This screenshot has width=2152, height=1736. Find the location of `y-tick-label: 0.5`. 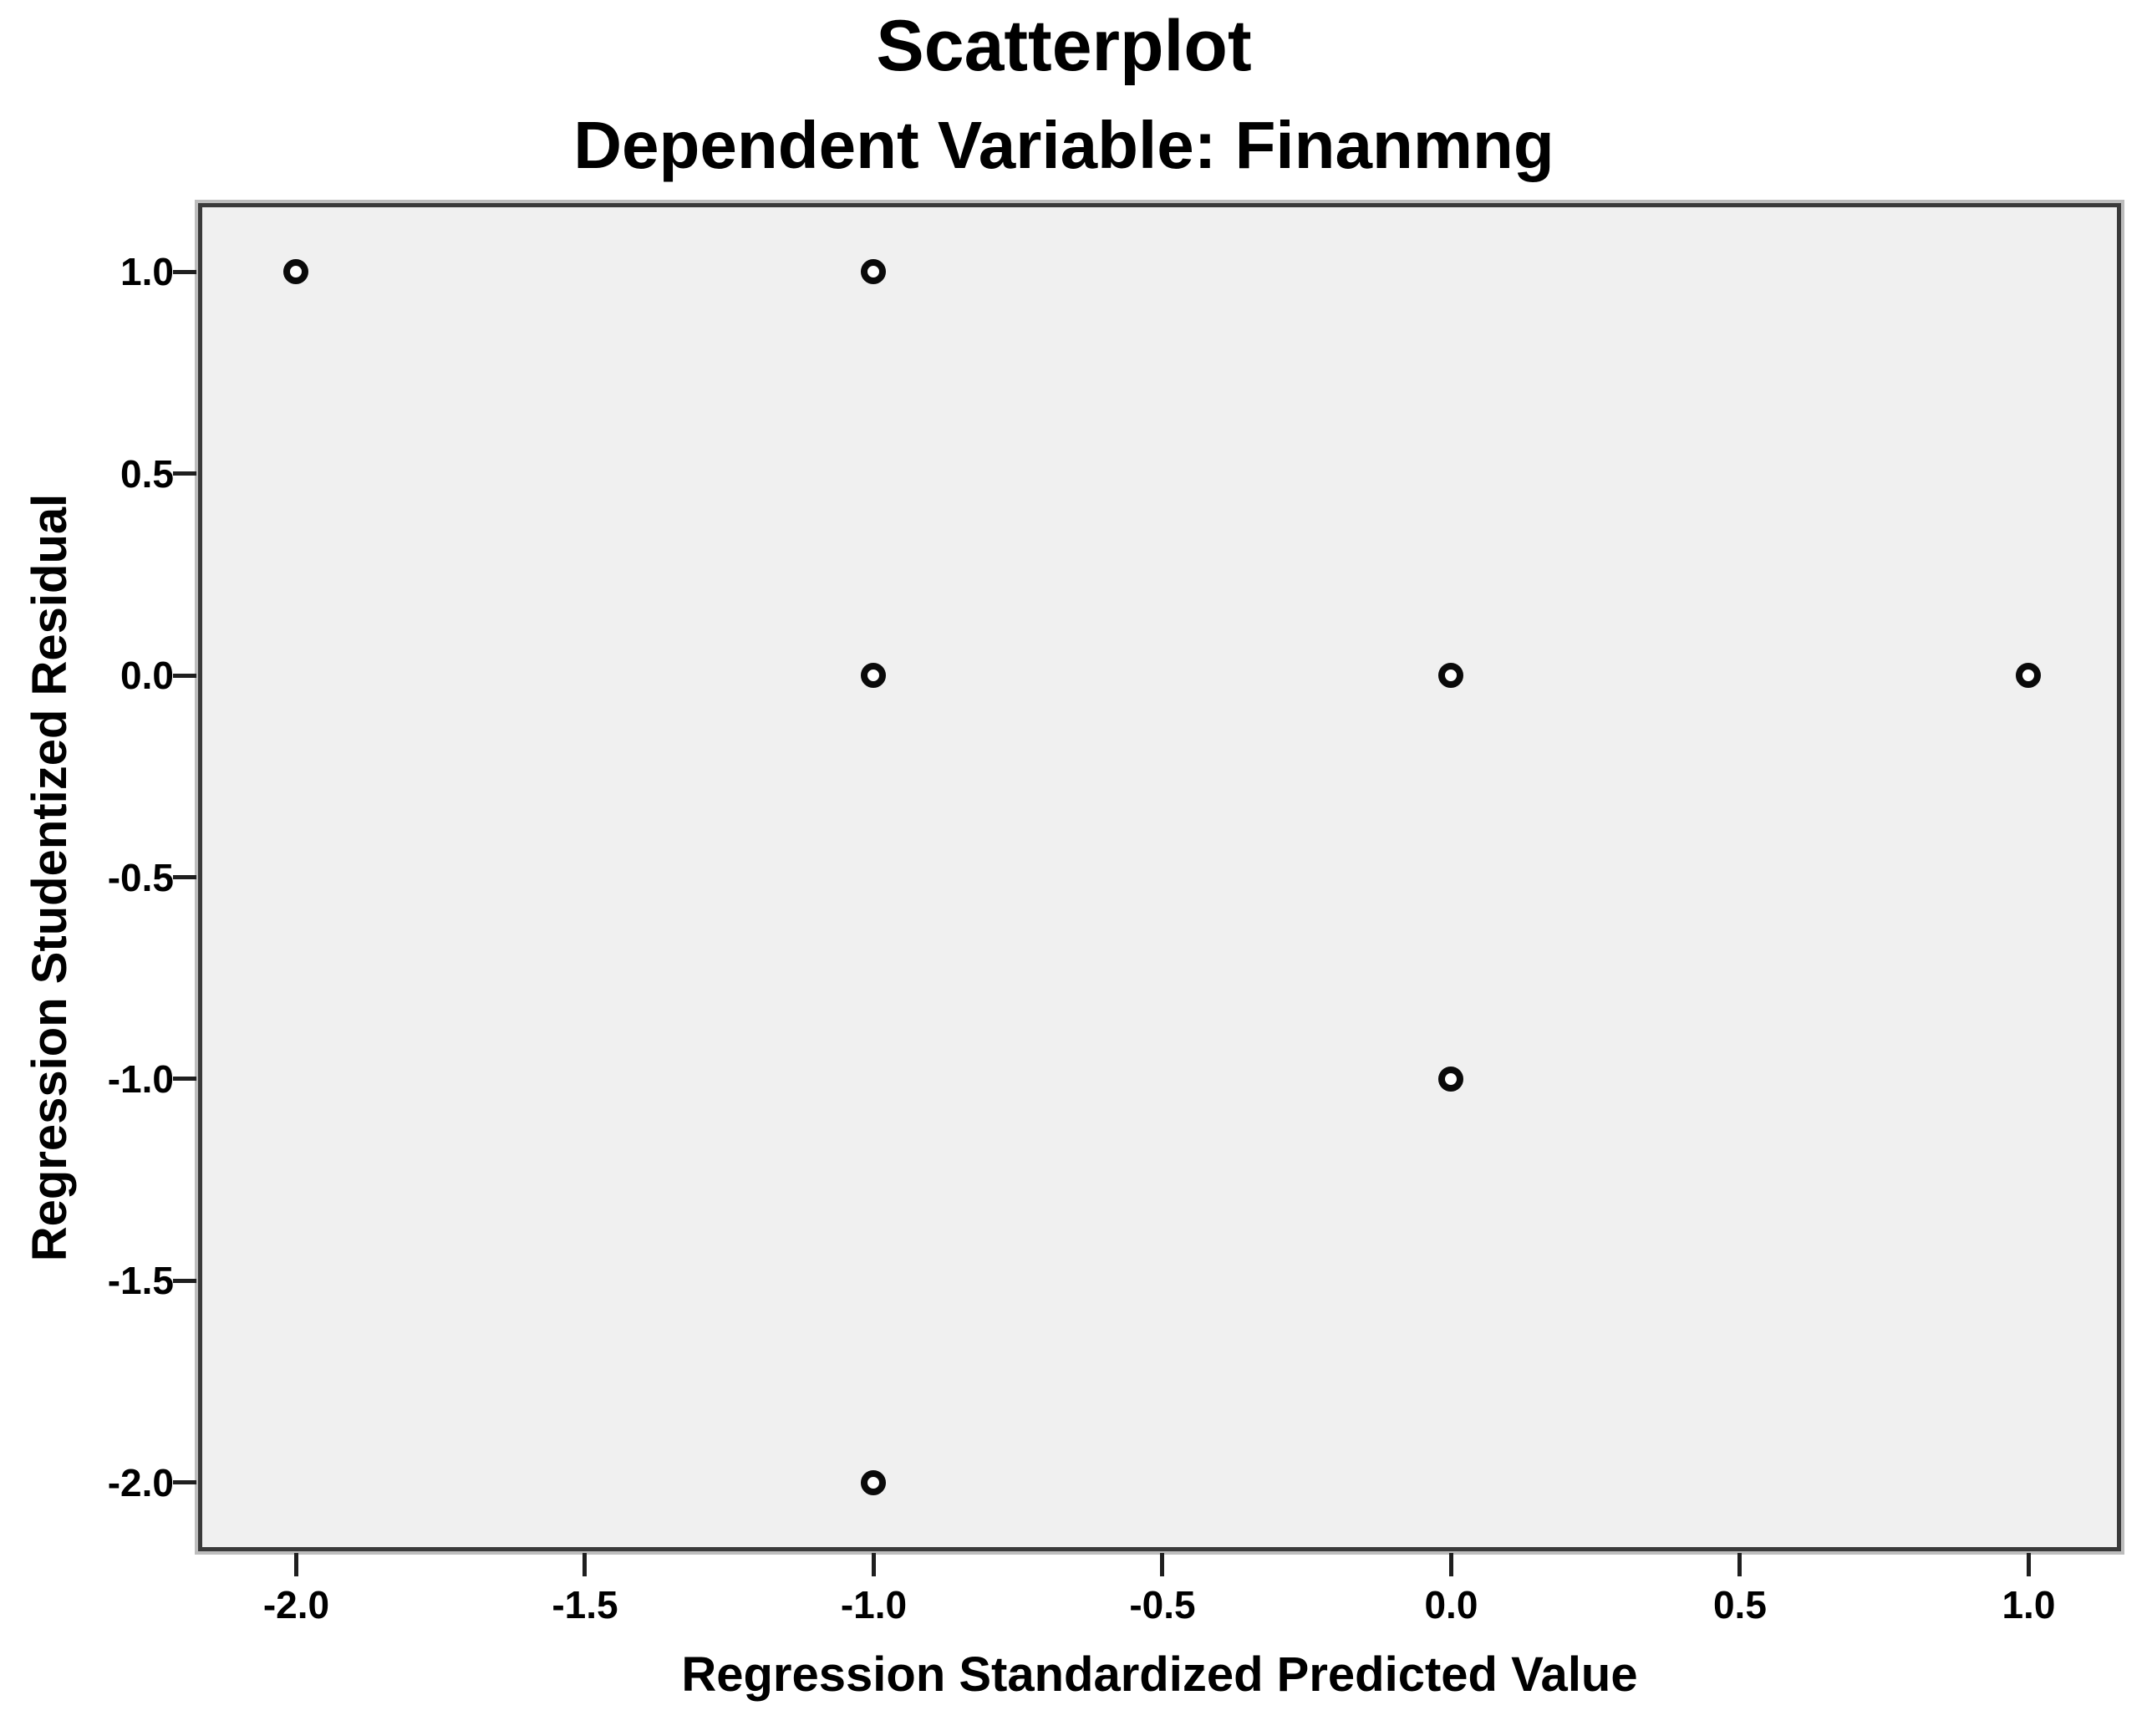

y-tick-label: 0.5 is located at coordinates (147, 473).